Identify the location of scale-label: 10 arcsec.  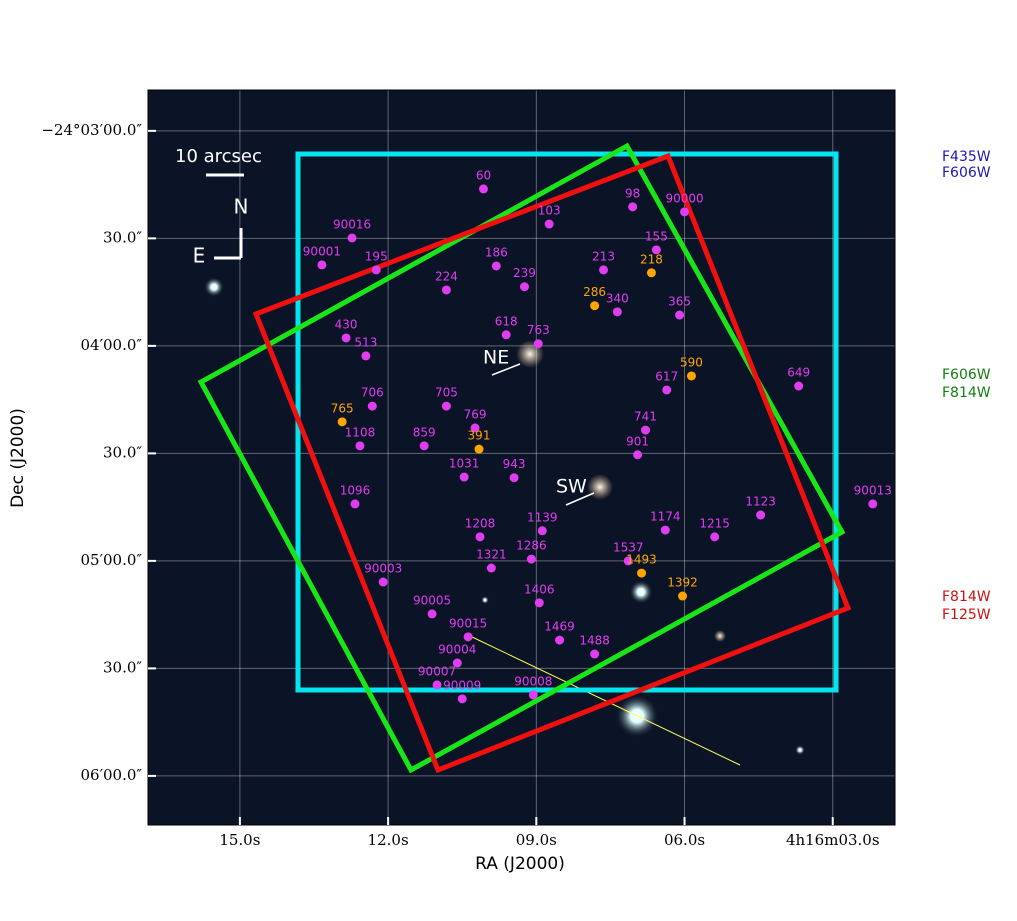
(218, 156).